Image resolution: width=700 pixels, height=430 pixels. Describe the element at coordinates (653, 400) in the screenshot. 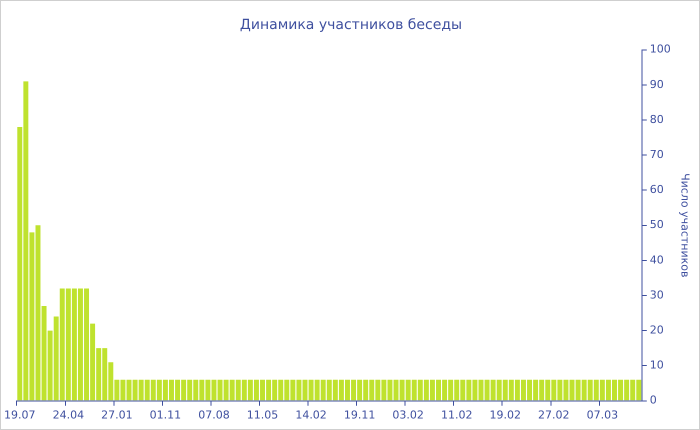

I see `y-tick-label: 0` at that location.